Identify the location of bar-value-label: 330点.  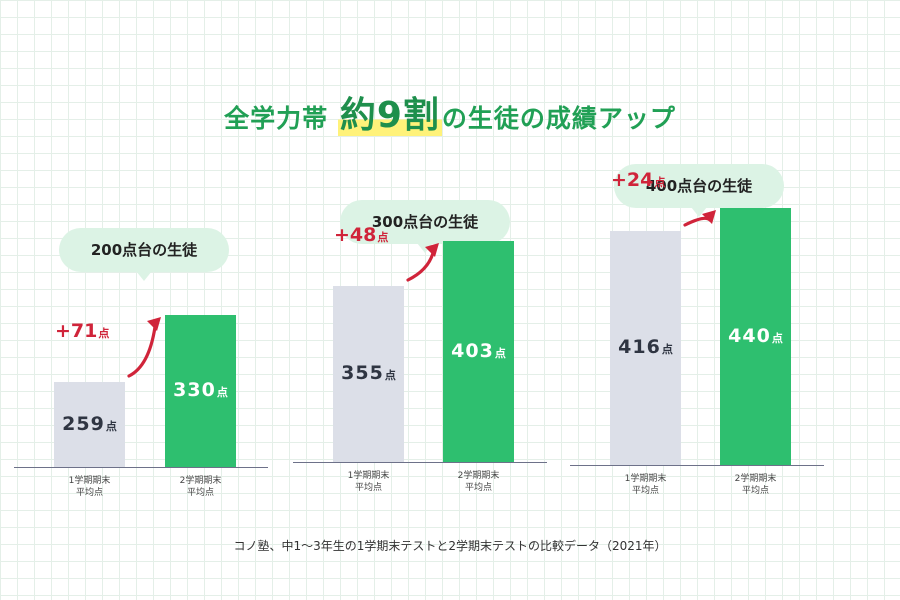
(200, 390).